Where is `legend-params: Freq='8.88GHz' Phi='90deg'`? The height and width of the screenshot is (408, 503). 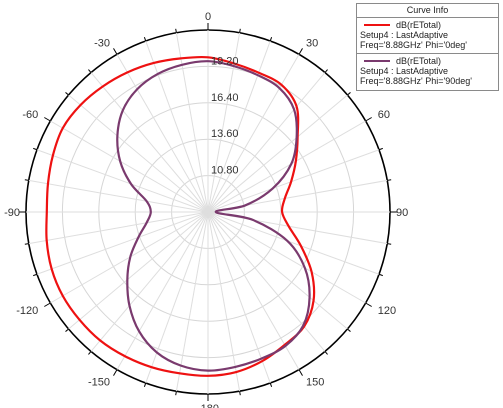
legend-params: Freq='8.88GHz' Phi='90deg' is located at coordinates (416, 81).